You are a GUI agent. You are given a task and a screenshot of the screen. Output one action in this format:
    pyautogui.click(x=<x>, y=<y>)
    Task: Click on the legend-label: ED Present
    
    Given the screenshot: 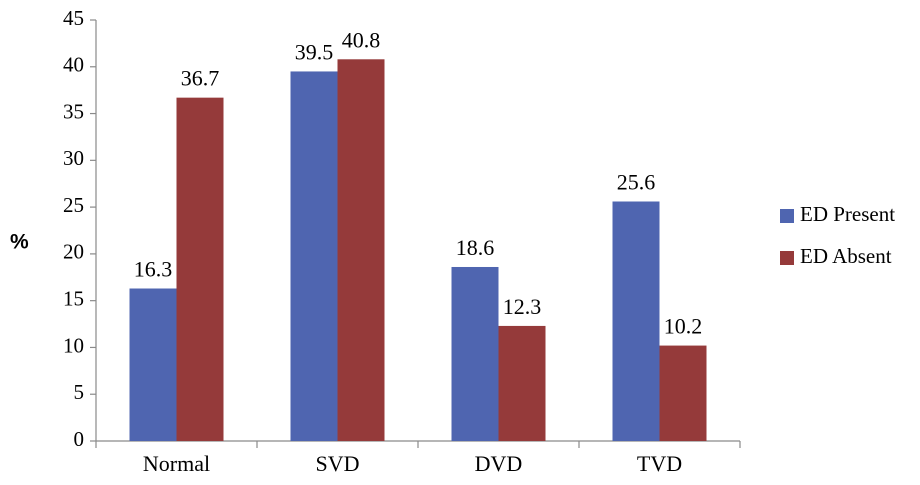 What is the action you would take?
    pyautogui.click(x=847, y=214)
    